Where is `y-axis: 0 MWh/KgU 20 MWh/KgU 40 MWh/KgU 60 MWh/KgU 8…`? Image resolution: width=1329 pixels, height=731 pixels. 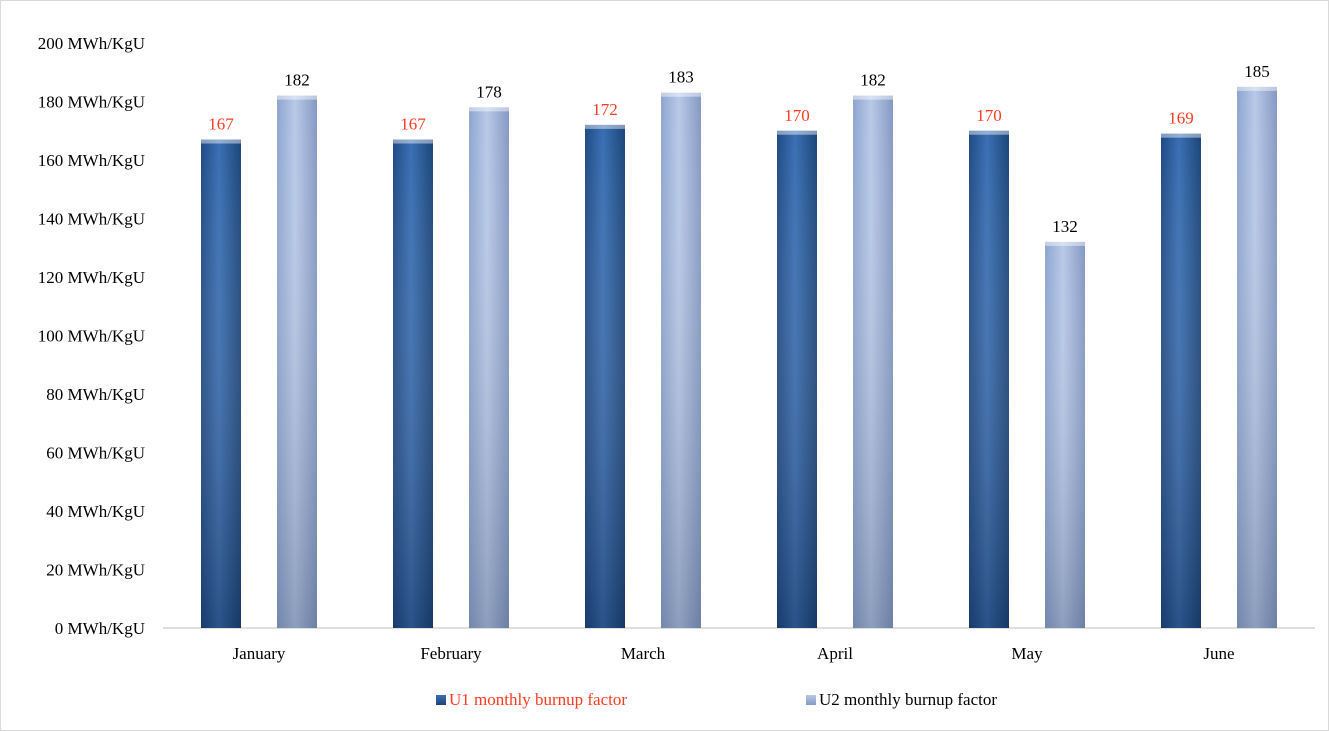 y-axis: 0 MWh/KgU 20 MWh/KgU 40 MWh/KgU 60 MWh/KgU 8… is located at coordinates (91, 336).